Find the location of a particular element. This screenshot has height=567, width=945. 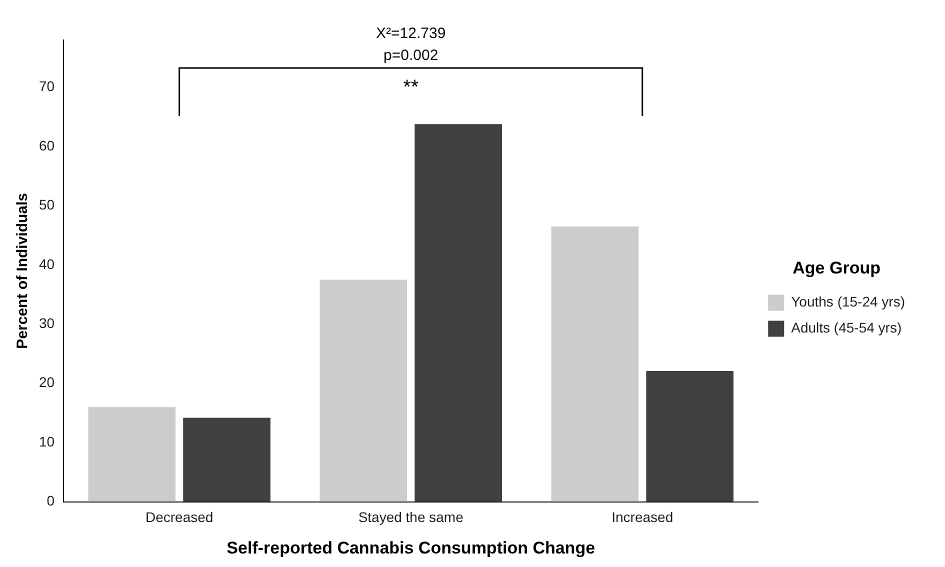

annotation: X²=12.739 is located at coordinates (411, 33).